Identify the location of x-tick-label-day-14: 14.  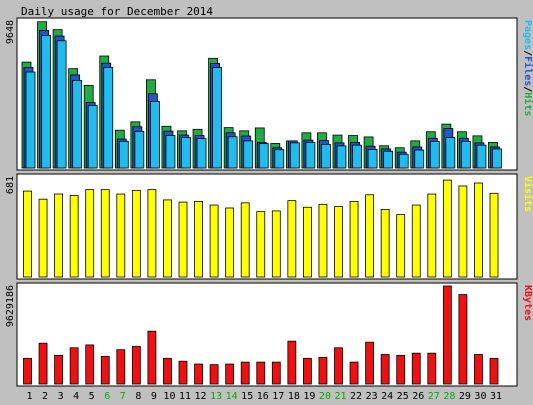
(232, 396).